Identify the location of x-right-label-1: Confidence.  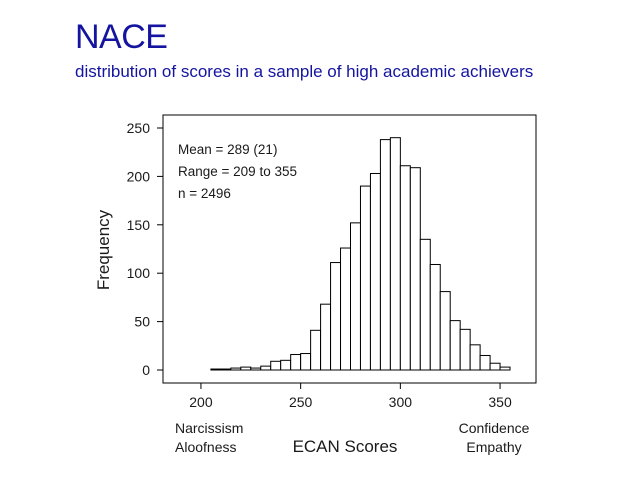
(494, 428).